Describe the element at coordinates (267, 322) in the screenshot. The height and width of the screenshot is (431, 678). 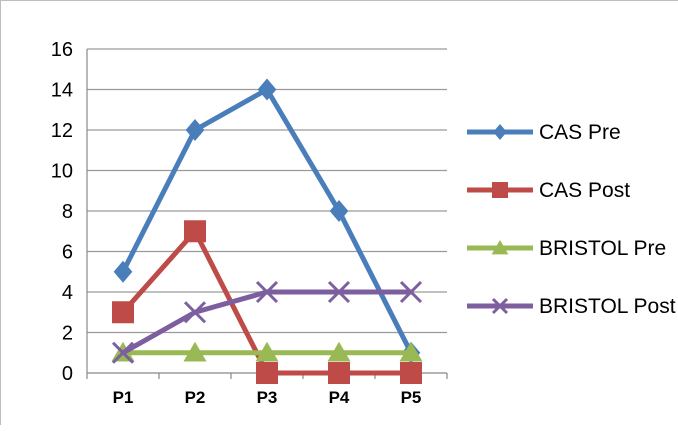
I see `series-bristol-post` at that location.